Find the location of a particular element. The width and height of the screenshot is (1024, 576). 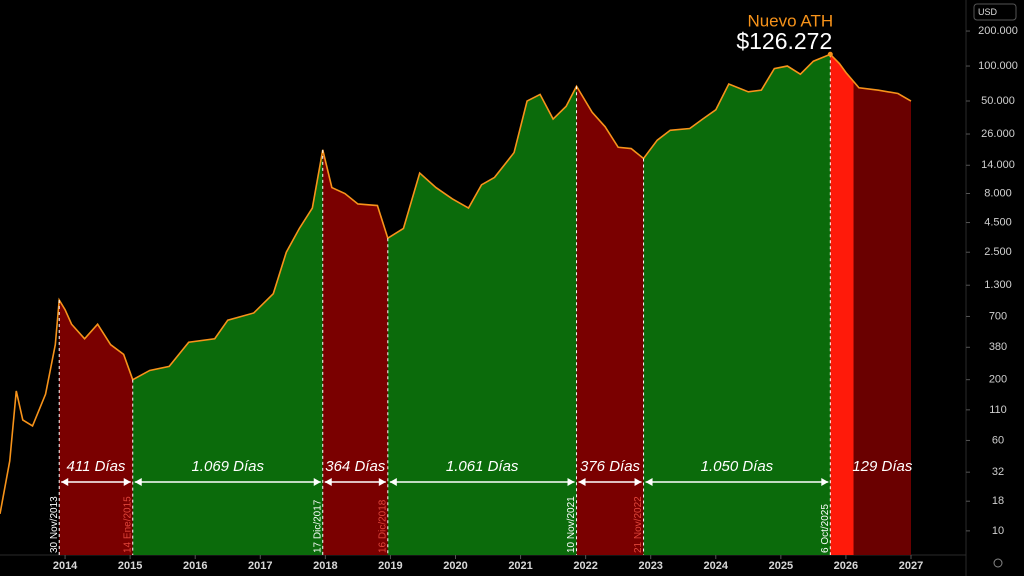

x-tick-label: 2016 is located at coordinates (195, 566).